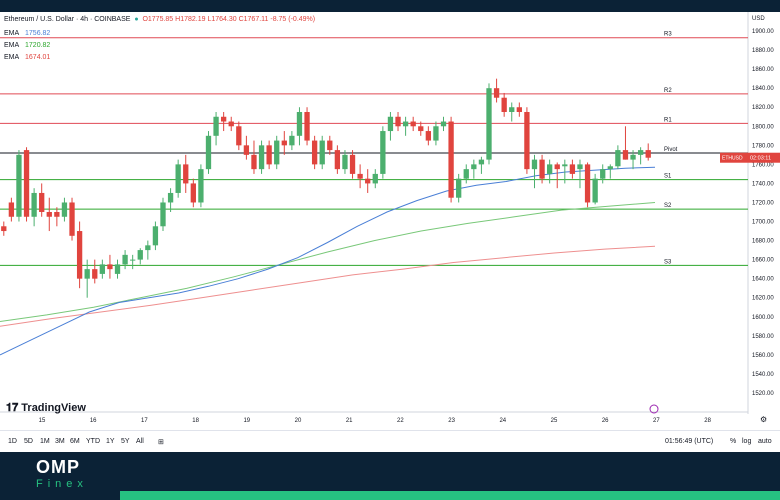  What do you see at coordinates (502, 421) in the screenshot?
I see `time-tick-label: 24` at bounding box center [502, 421].